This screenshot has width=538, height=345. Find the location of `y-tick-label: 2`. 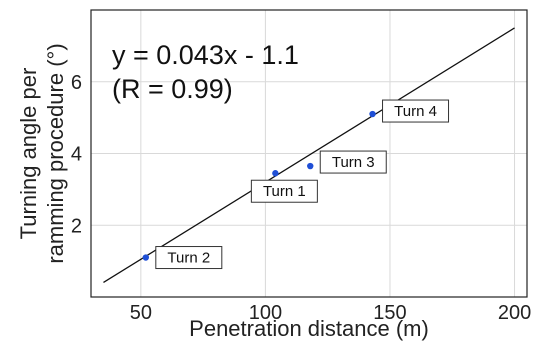

y-tick-label: 2 is located at coordinates (76, 226).